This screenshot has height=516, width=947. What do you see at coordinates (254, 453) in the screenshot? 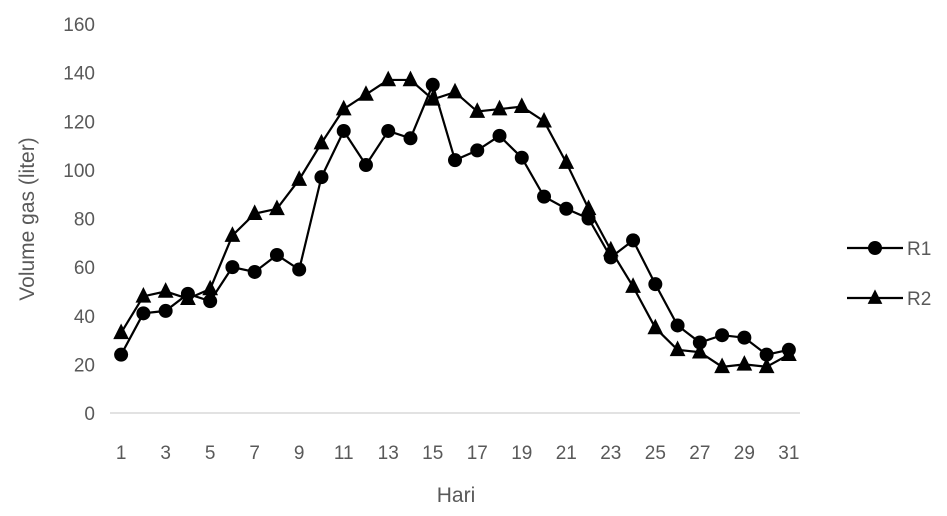
I see `x-tick-label: 7` at bounding box center [254, 453].